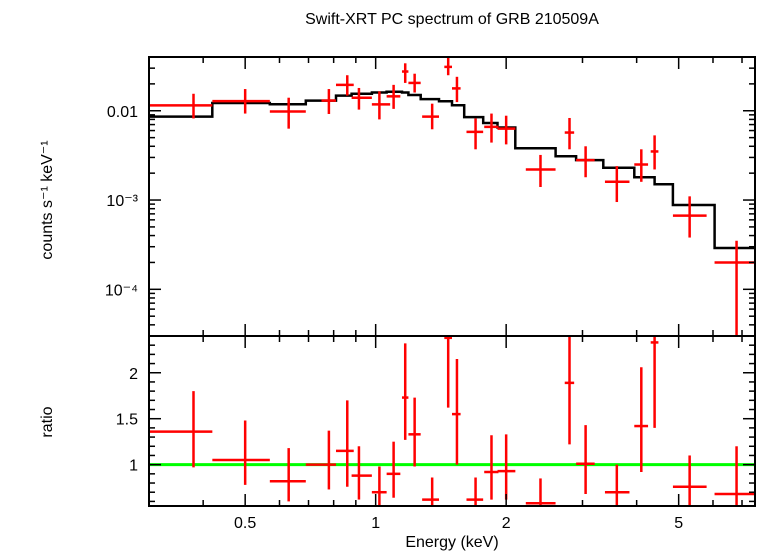 This screenshot has width=758, height=556. Describe the element at coordinates (47, 199) in the screenshot. I see `spectrum-y-axis-label: counts s⁻¹ keV⁻¹` at that location.